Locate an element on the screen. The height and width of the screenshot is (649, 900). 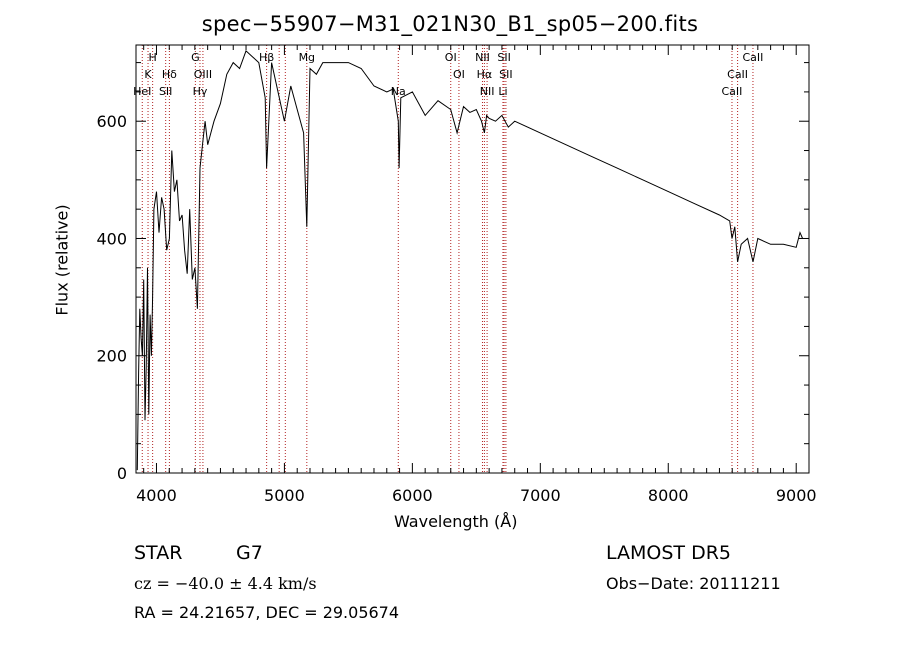
marker-label-17: NII is located at coordinates (487, 91).